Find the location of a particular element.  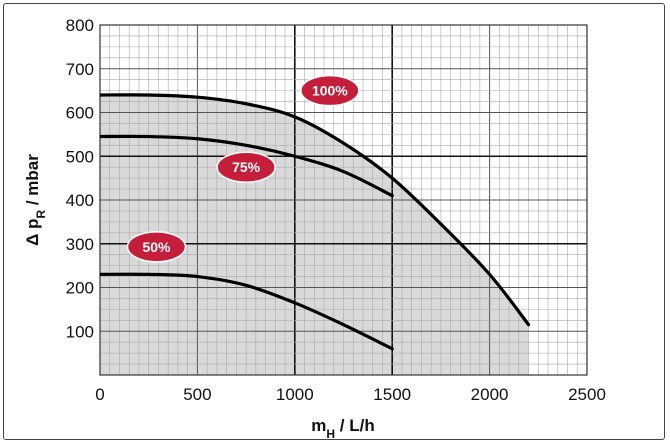

y-tick-label: 400 is located at coordinates (80, 200).